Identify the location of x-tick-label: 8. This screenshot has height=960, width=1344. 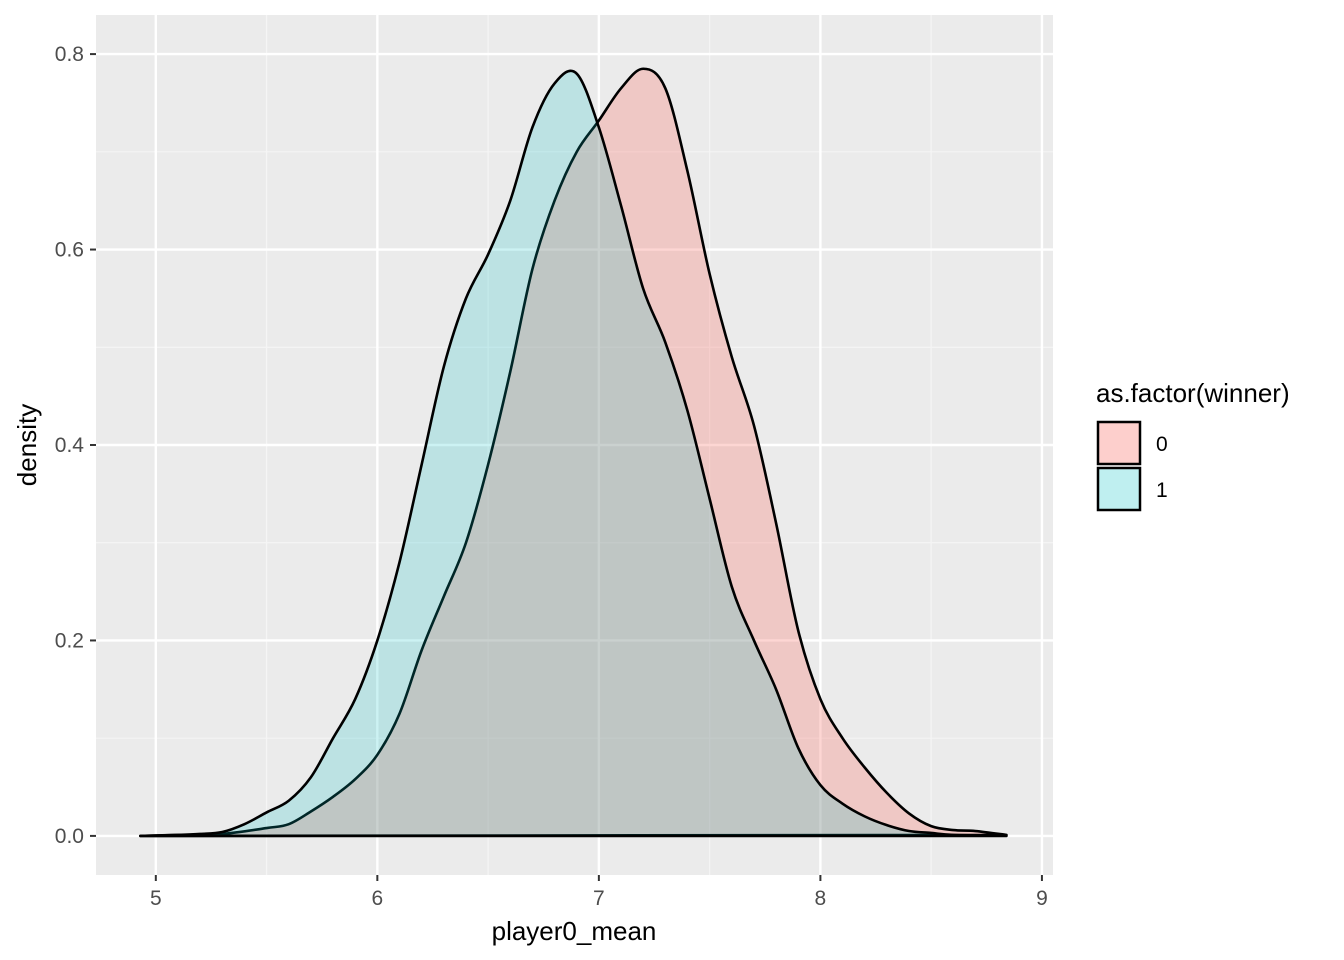
(821, 898).